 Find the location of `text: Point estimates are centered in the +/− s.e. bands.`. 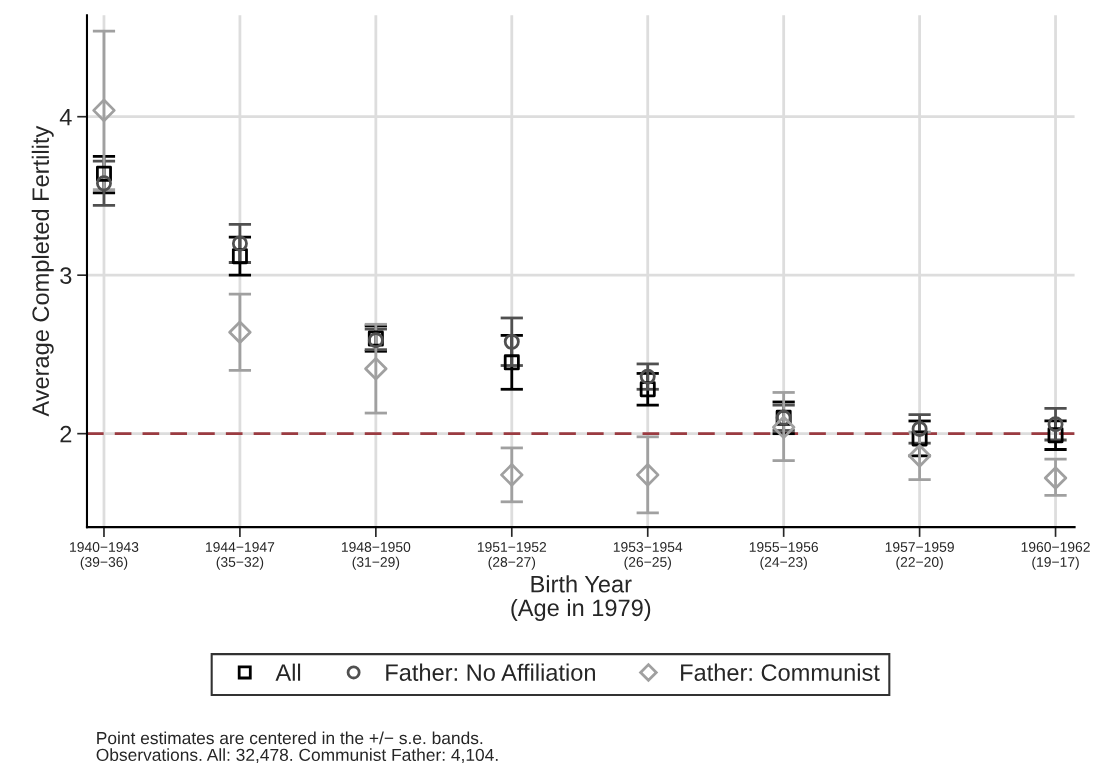

text: Point estimates are centered in the +/− s.e. bands. is located at coordinates (290, 738).